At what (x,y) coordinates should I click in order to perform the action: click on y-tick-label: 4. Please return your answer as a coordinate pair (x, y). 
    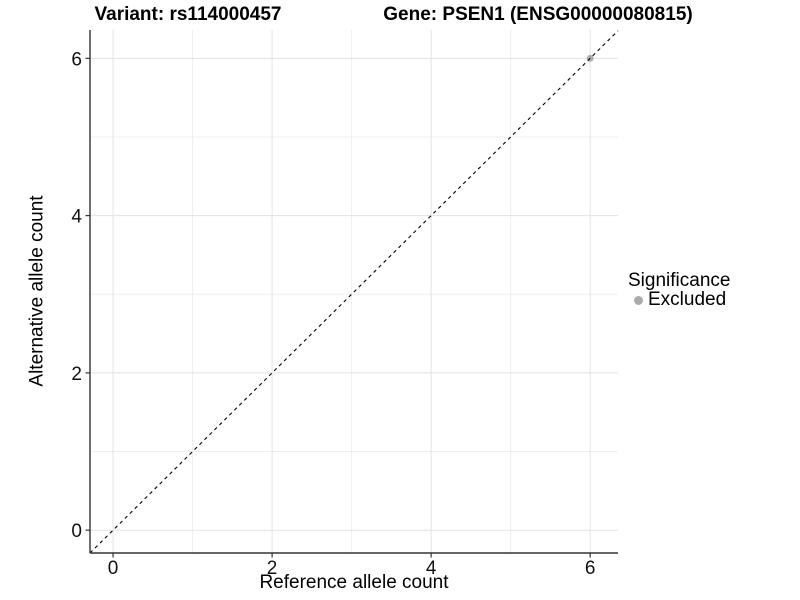
    Looking at the image, I should click on (76, 217).